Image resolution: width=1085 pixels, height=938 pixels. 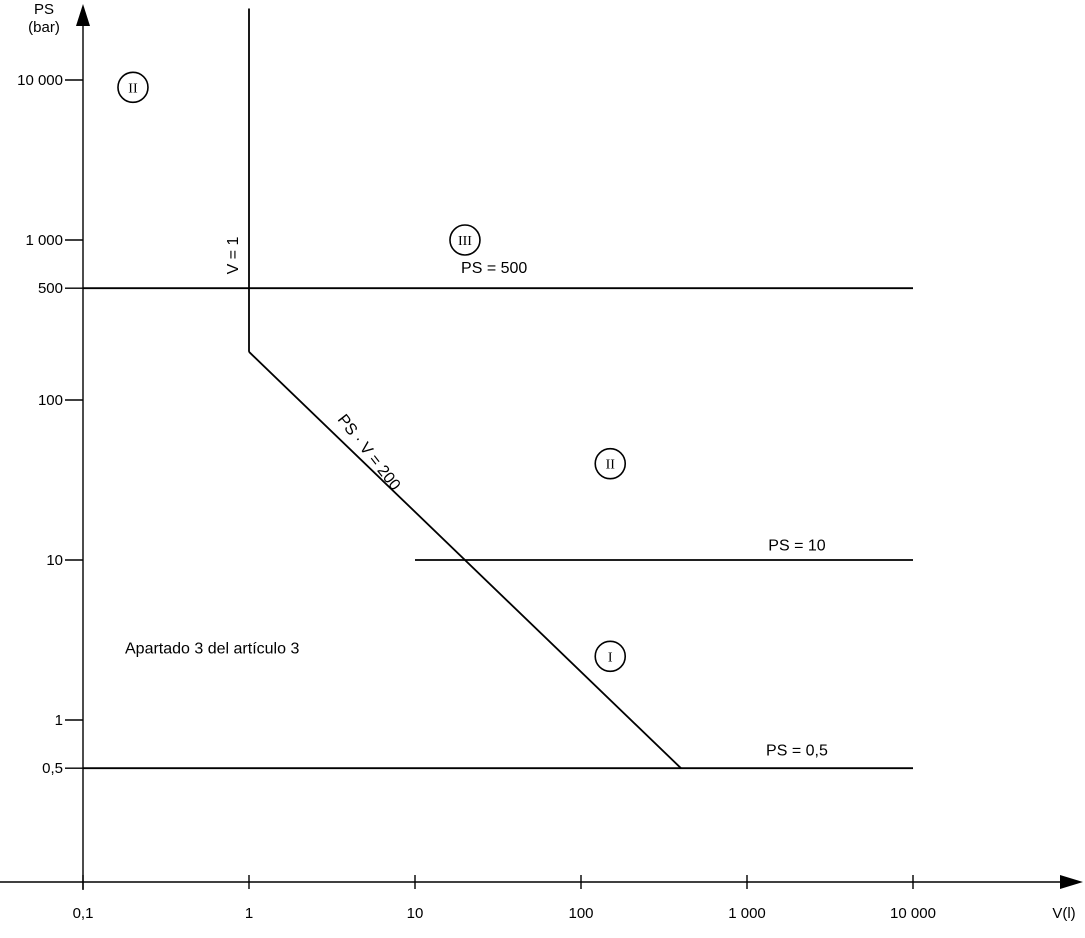 I want to click on region-marker: III, so click(x=465, y=240).